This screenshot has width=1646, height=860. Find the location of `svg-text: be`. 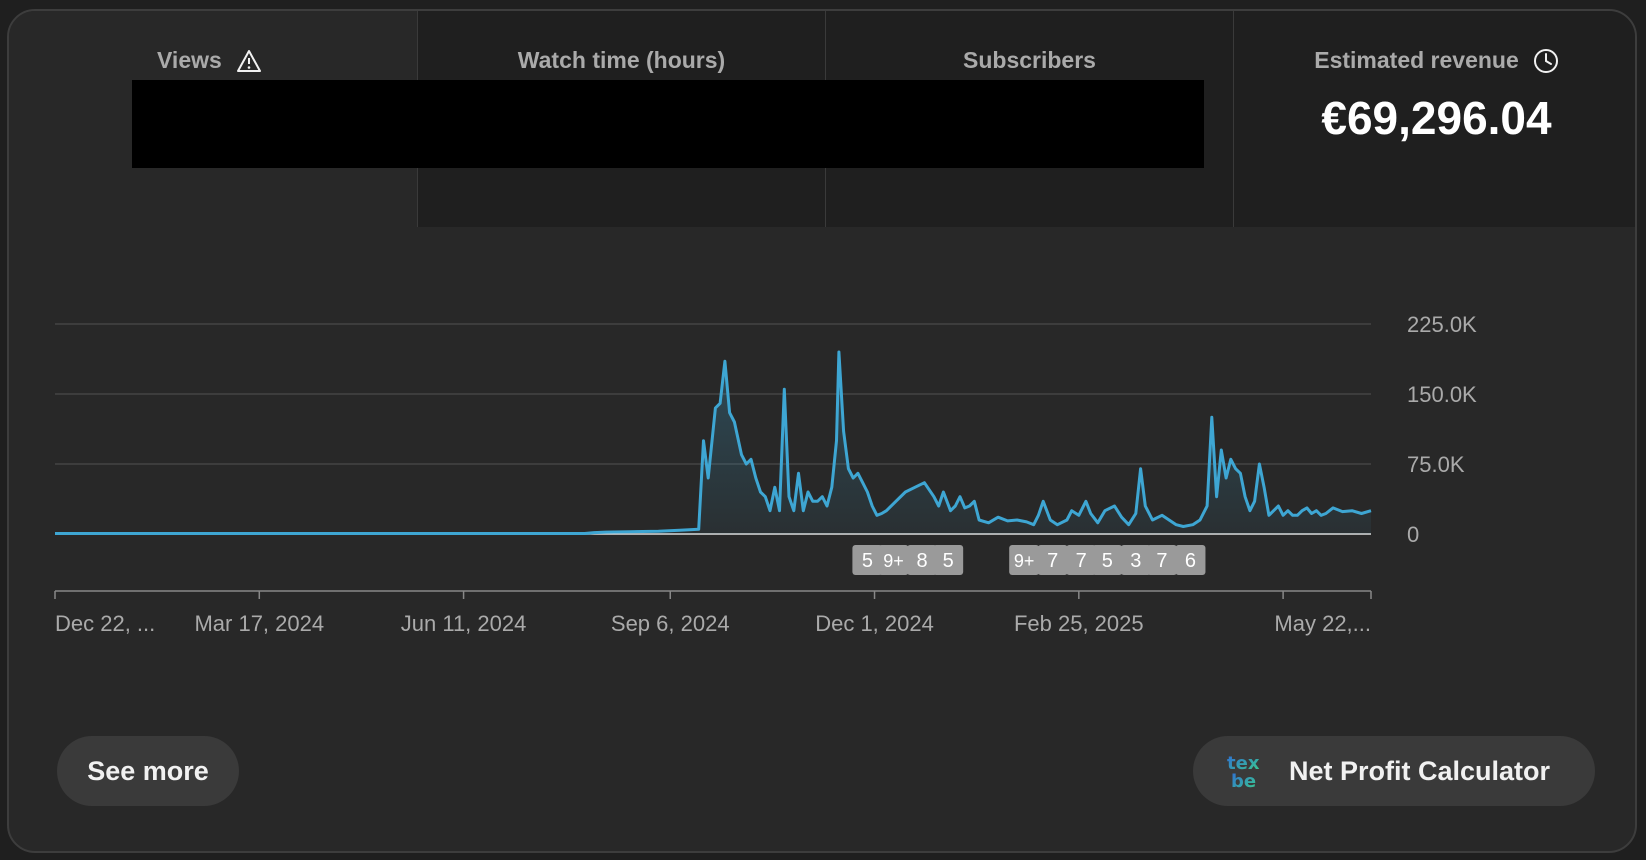

svg-text: be is located at coordinates (1243, 781).